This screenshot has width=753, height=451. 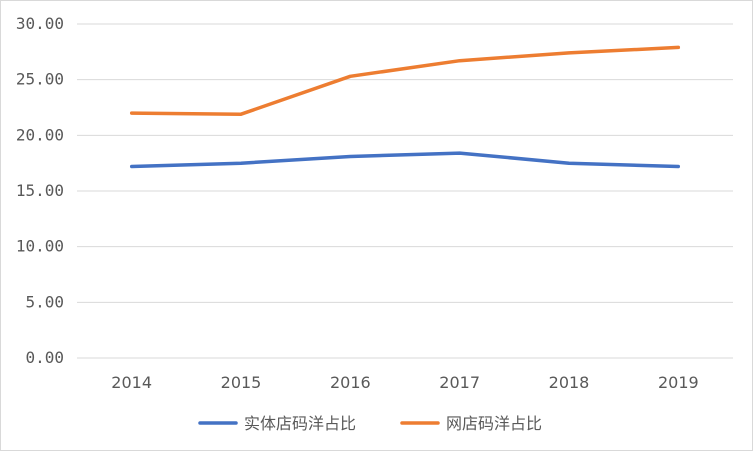 I want to click on y-tick-label: 15.00, so click(x=40, y=190).